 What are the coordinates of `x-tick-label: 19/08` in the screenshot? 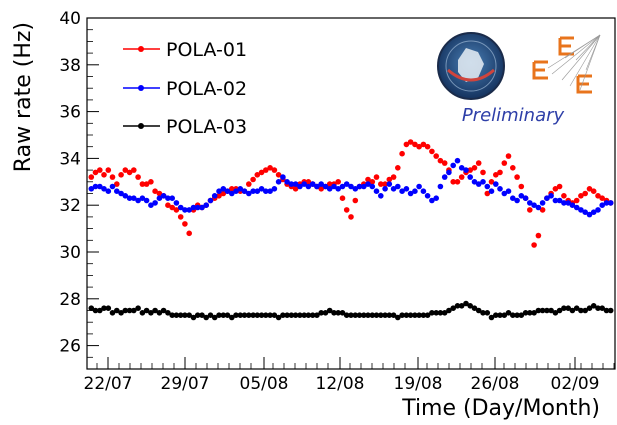 It's located at (418, 384).